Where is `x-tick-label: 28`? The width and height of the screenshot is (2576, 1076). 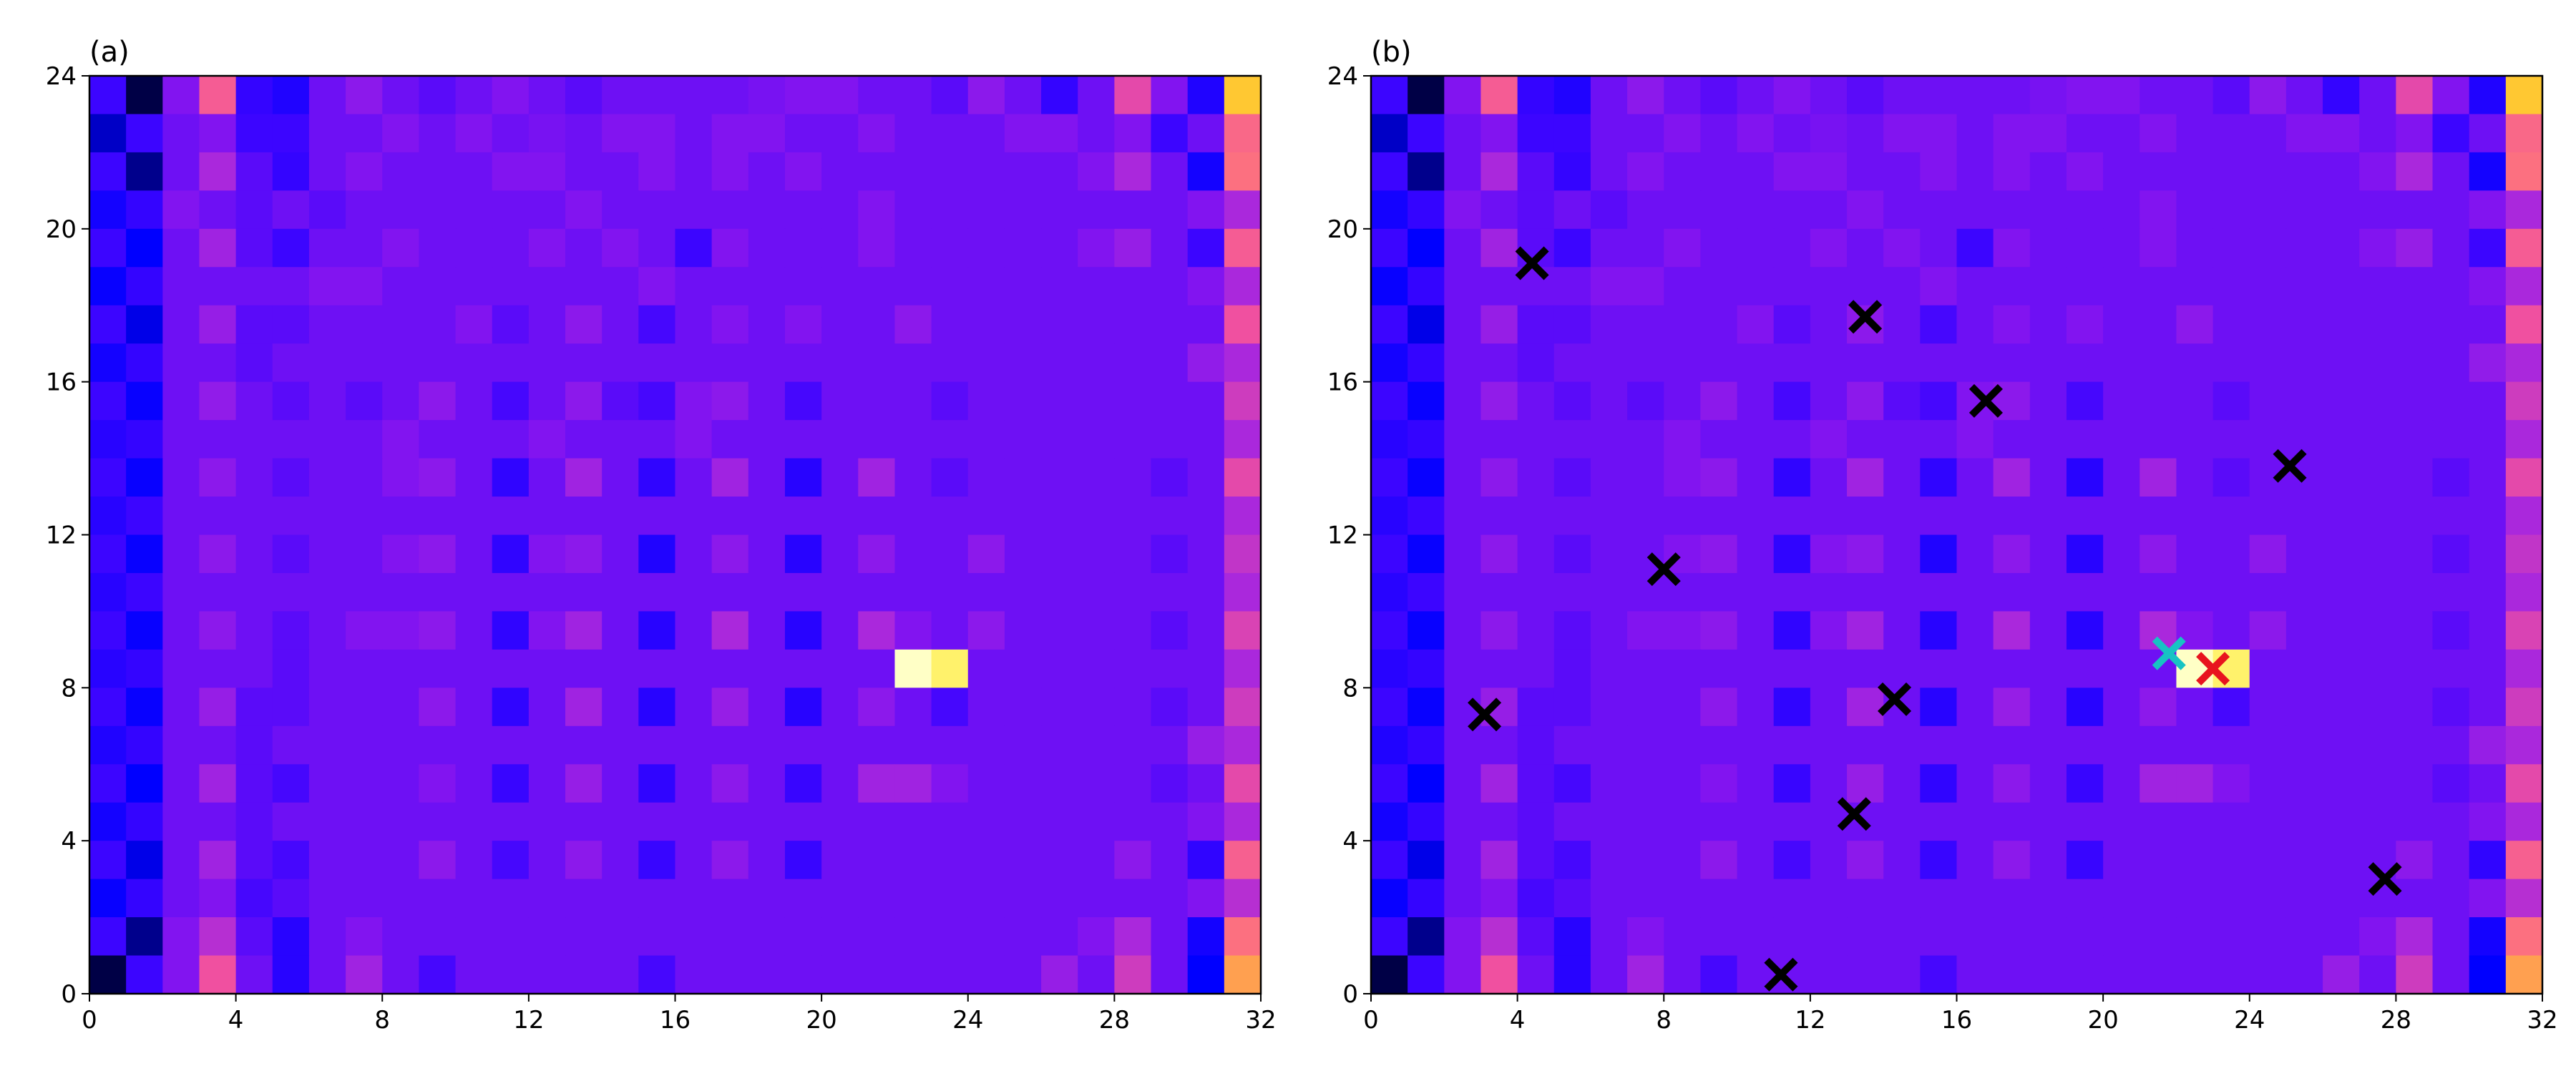
x-tick-label: 28 is located at coordinates (2396, 1021).